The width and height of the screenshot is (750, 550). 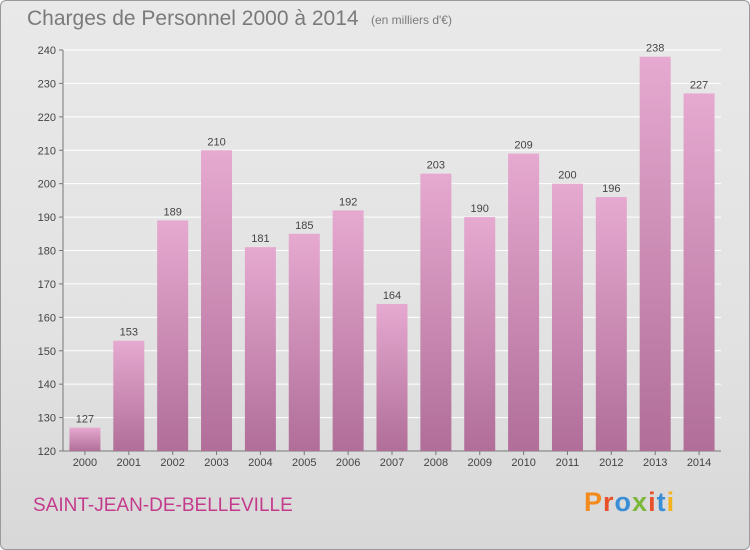 I want to click on chart-subtitle: (en milliers d'€), so click(x=411, y=20).